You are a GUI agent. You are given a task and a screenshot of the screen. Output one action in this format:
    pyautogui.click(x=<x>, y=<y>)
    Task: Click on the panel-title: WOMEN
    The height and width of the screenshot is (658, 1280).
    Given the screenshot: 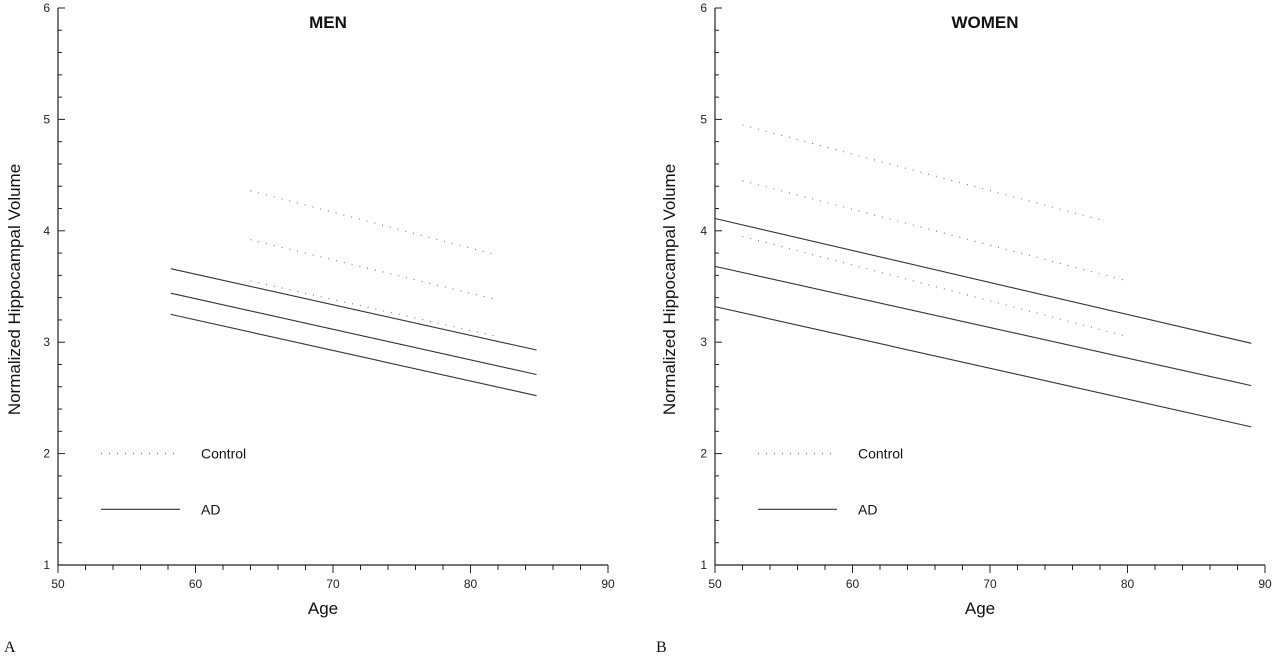 What is the action you would take?
    pyautogui.click(x=984, y=22)
    